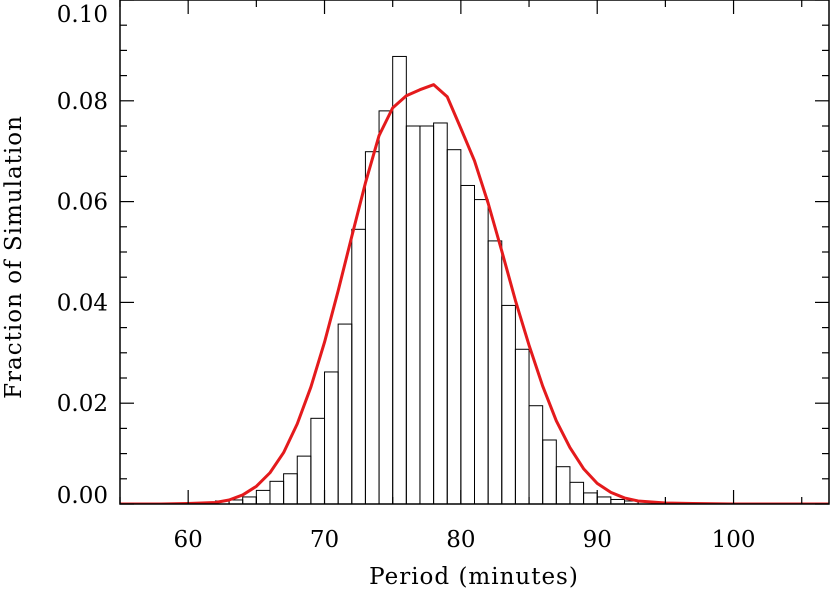  I want to click on x-axis-title: Period (minutes), so click(474, 577).